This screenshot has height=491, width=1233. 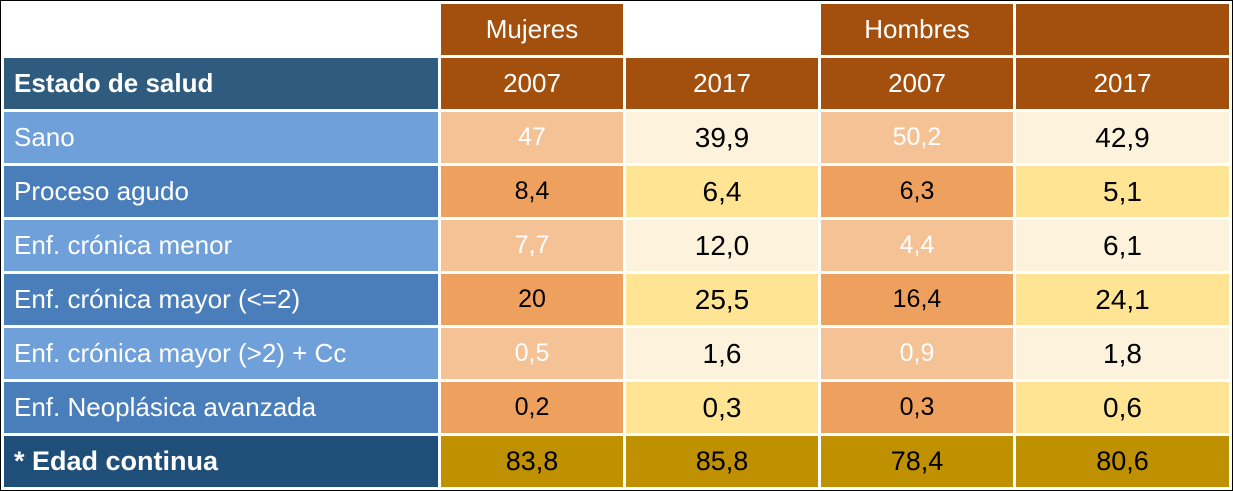 I want to click on footer-value-cell: 85,8, so click(x=722, y=461).